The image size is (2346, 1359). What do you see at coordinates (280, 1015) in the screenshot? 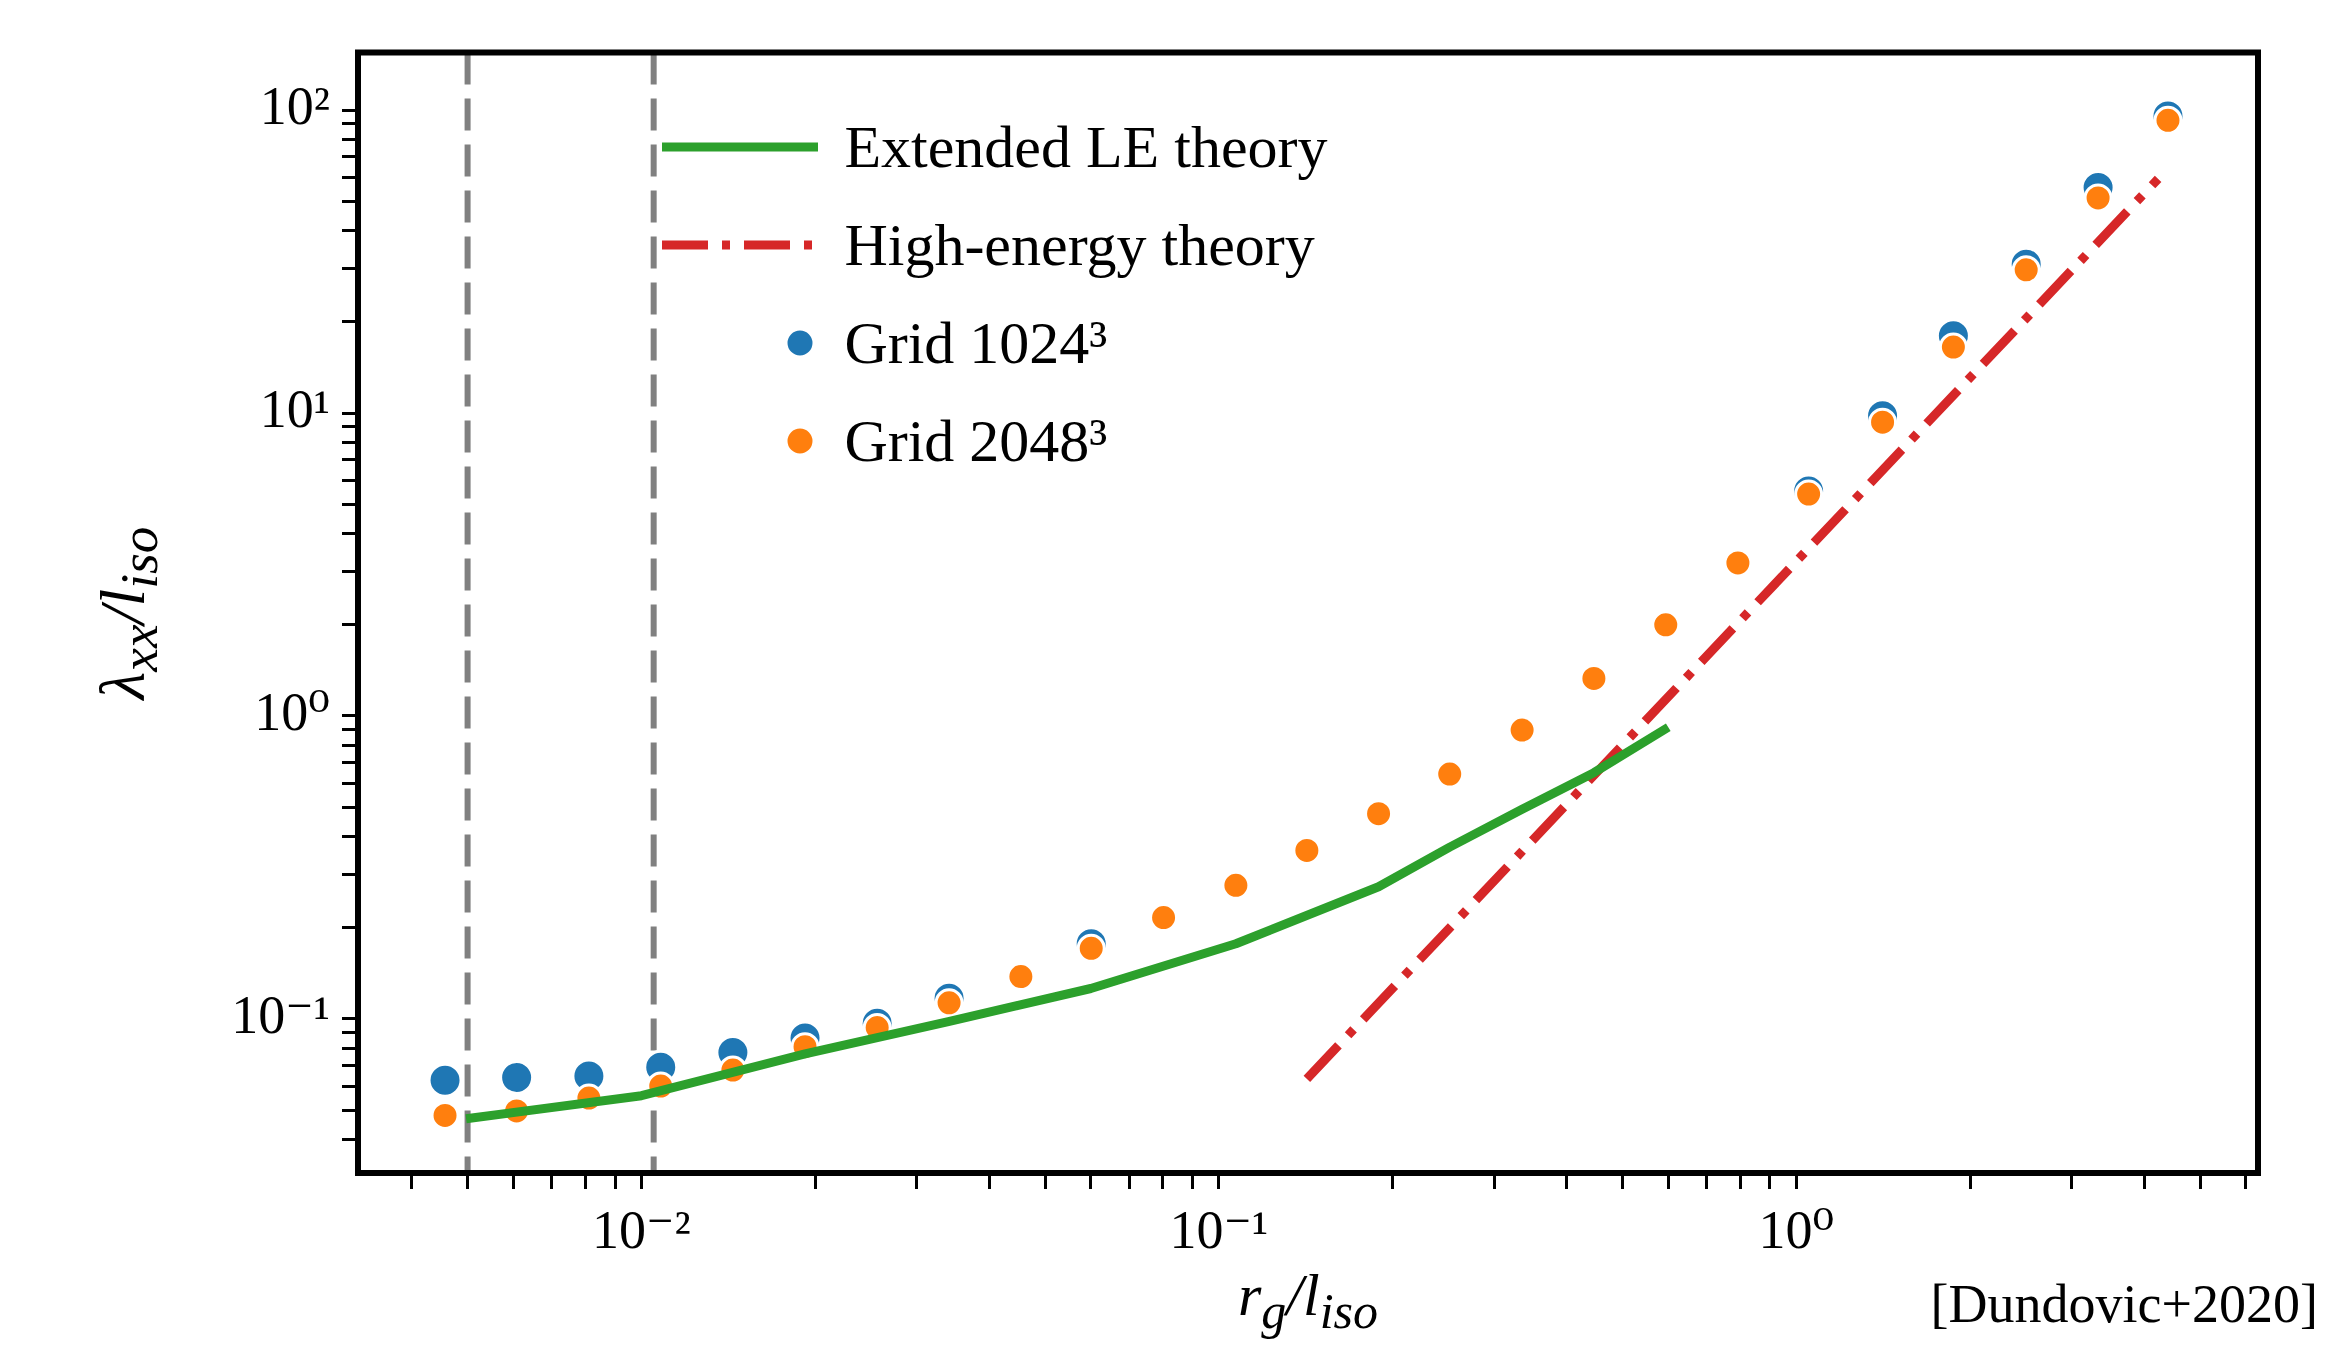
I see `y-tick-label: 10⁻¹` at bounding box center [280, 1015].